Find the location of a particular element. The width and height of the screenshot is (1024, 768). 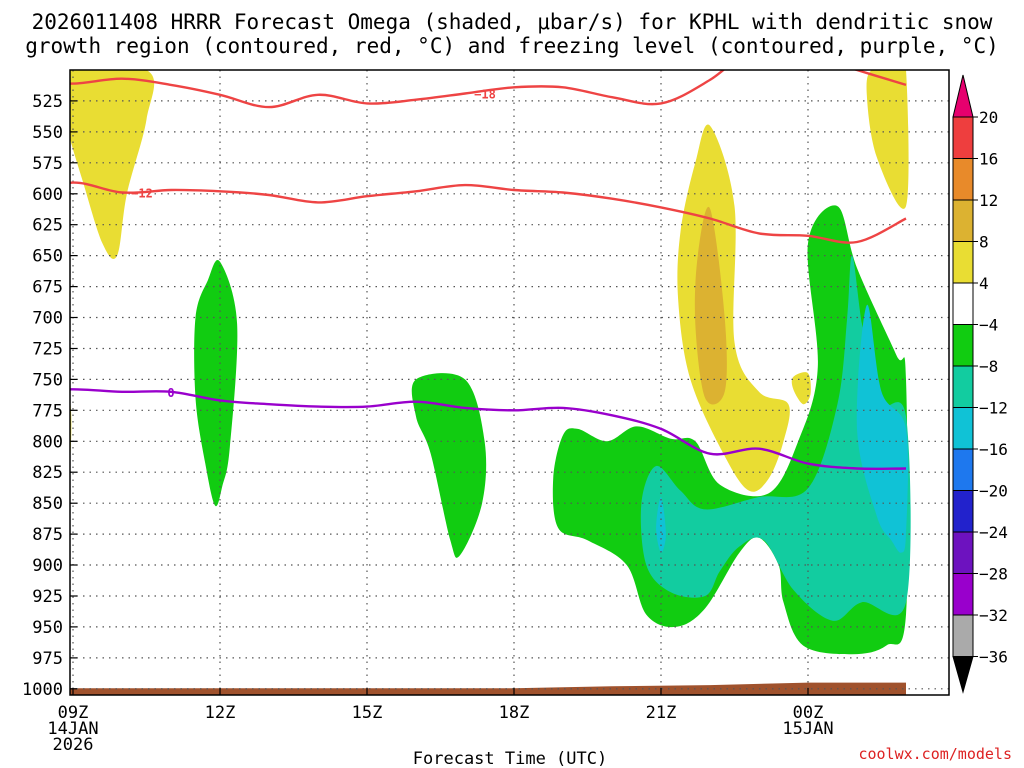

colorbar-label-1: 16 is located at coordinates (988, 159).